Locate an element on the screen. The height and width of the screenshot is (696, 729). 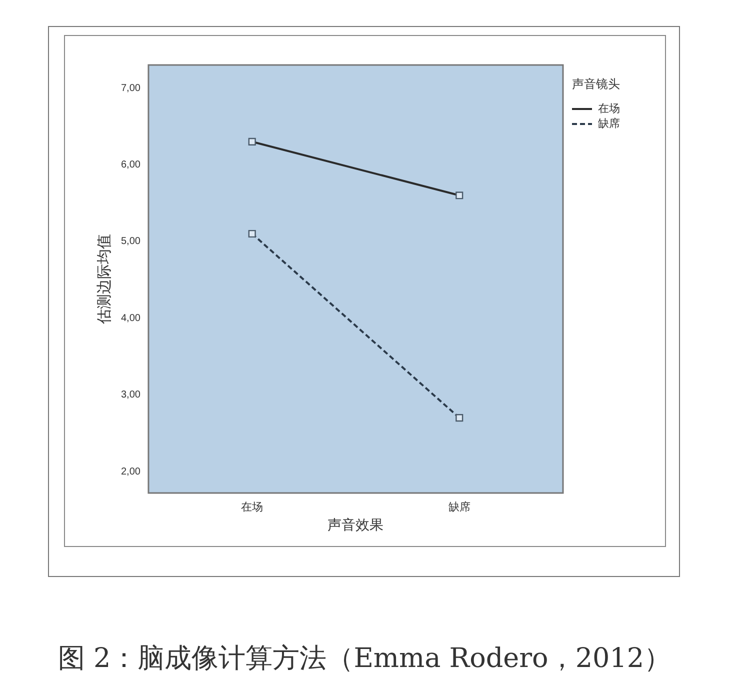
y-tick-label: 7,00 is located at coordinates (130, 88).